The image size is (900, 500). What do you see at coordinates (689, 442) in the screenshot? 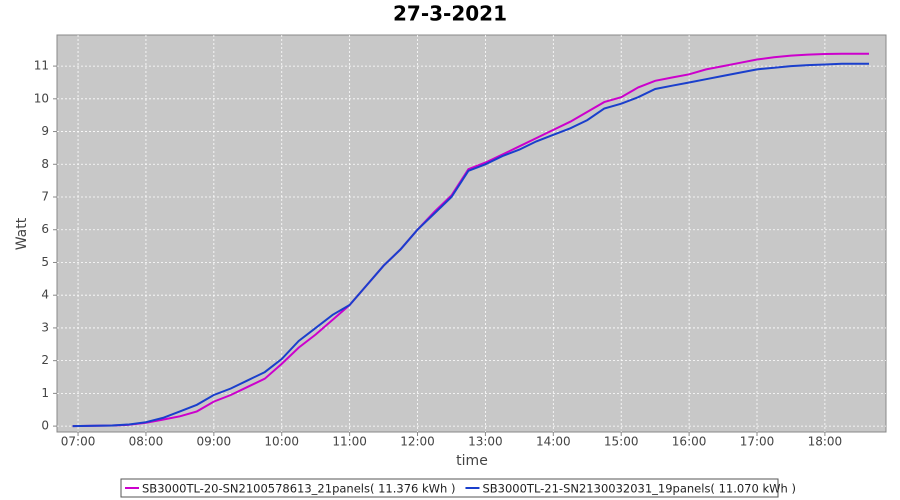
I see `x-tick-label: 16:00` at bounding box center [689, 442].